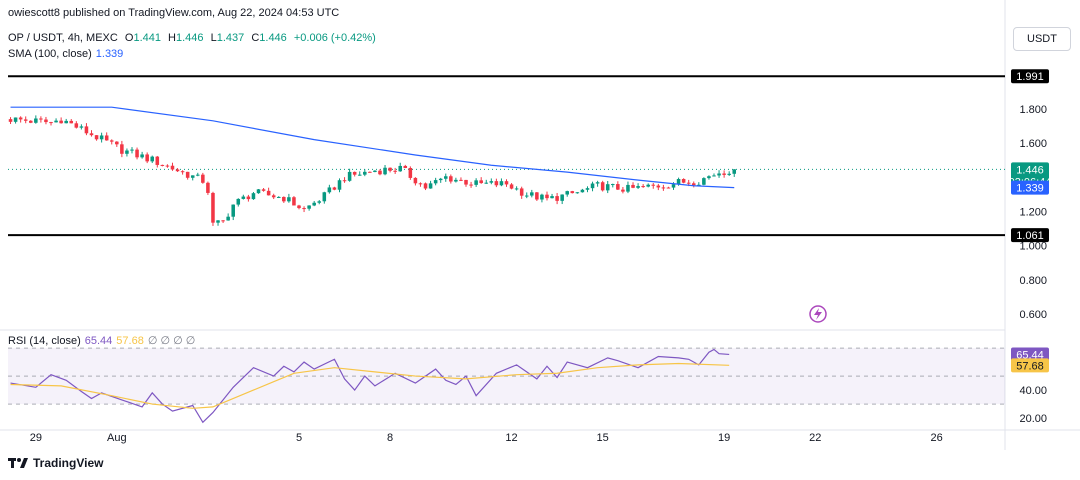 This screenshot has width=1080, height=480. Describe the element at coordinates (815, 438) in the screenshot. I see `time-tick-label: 22` at that location.